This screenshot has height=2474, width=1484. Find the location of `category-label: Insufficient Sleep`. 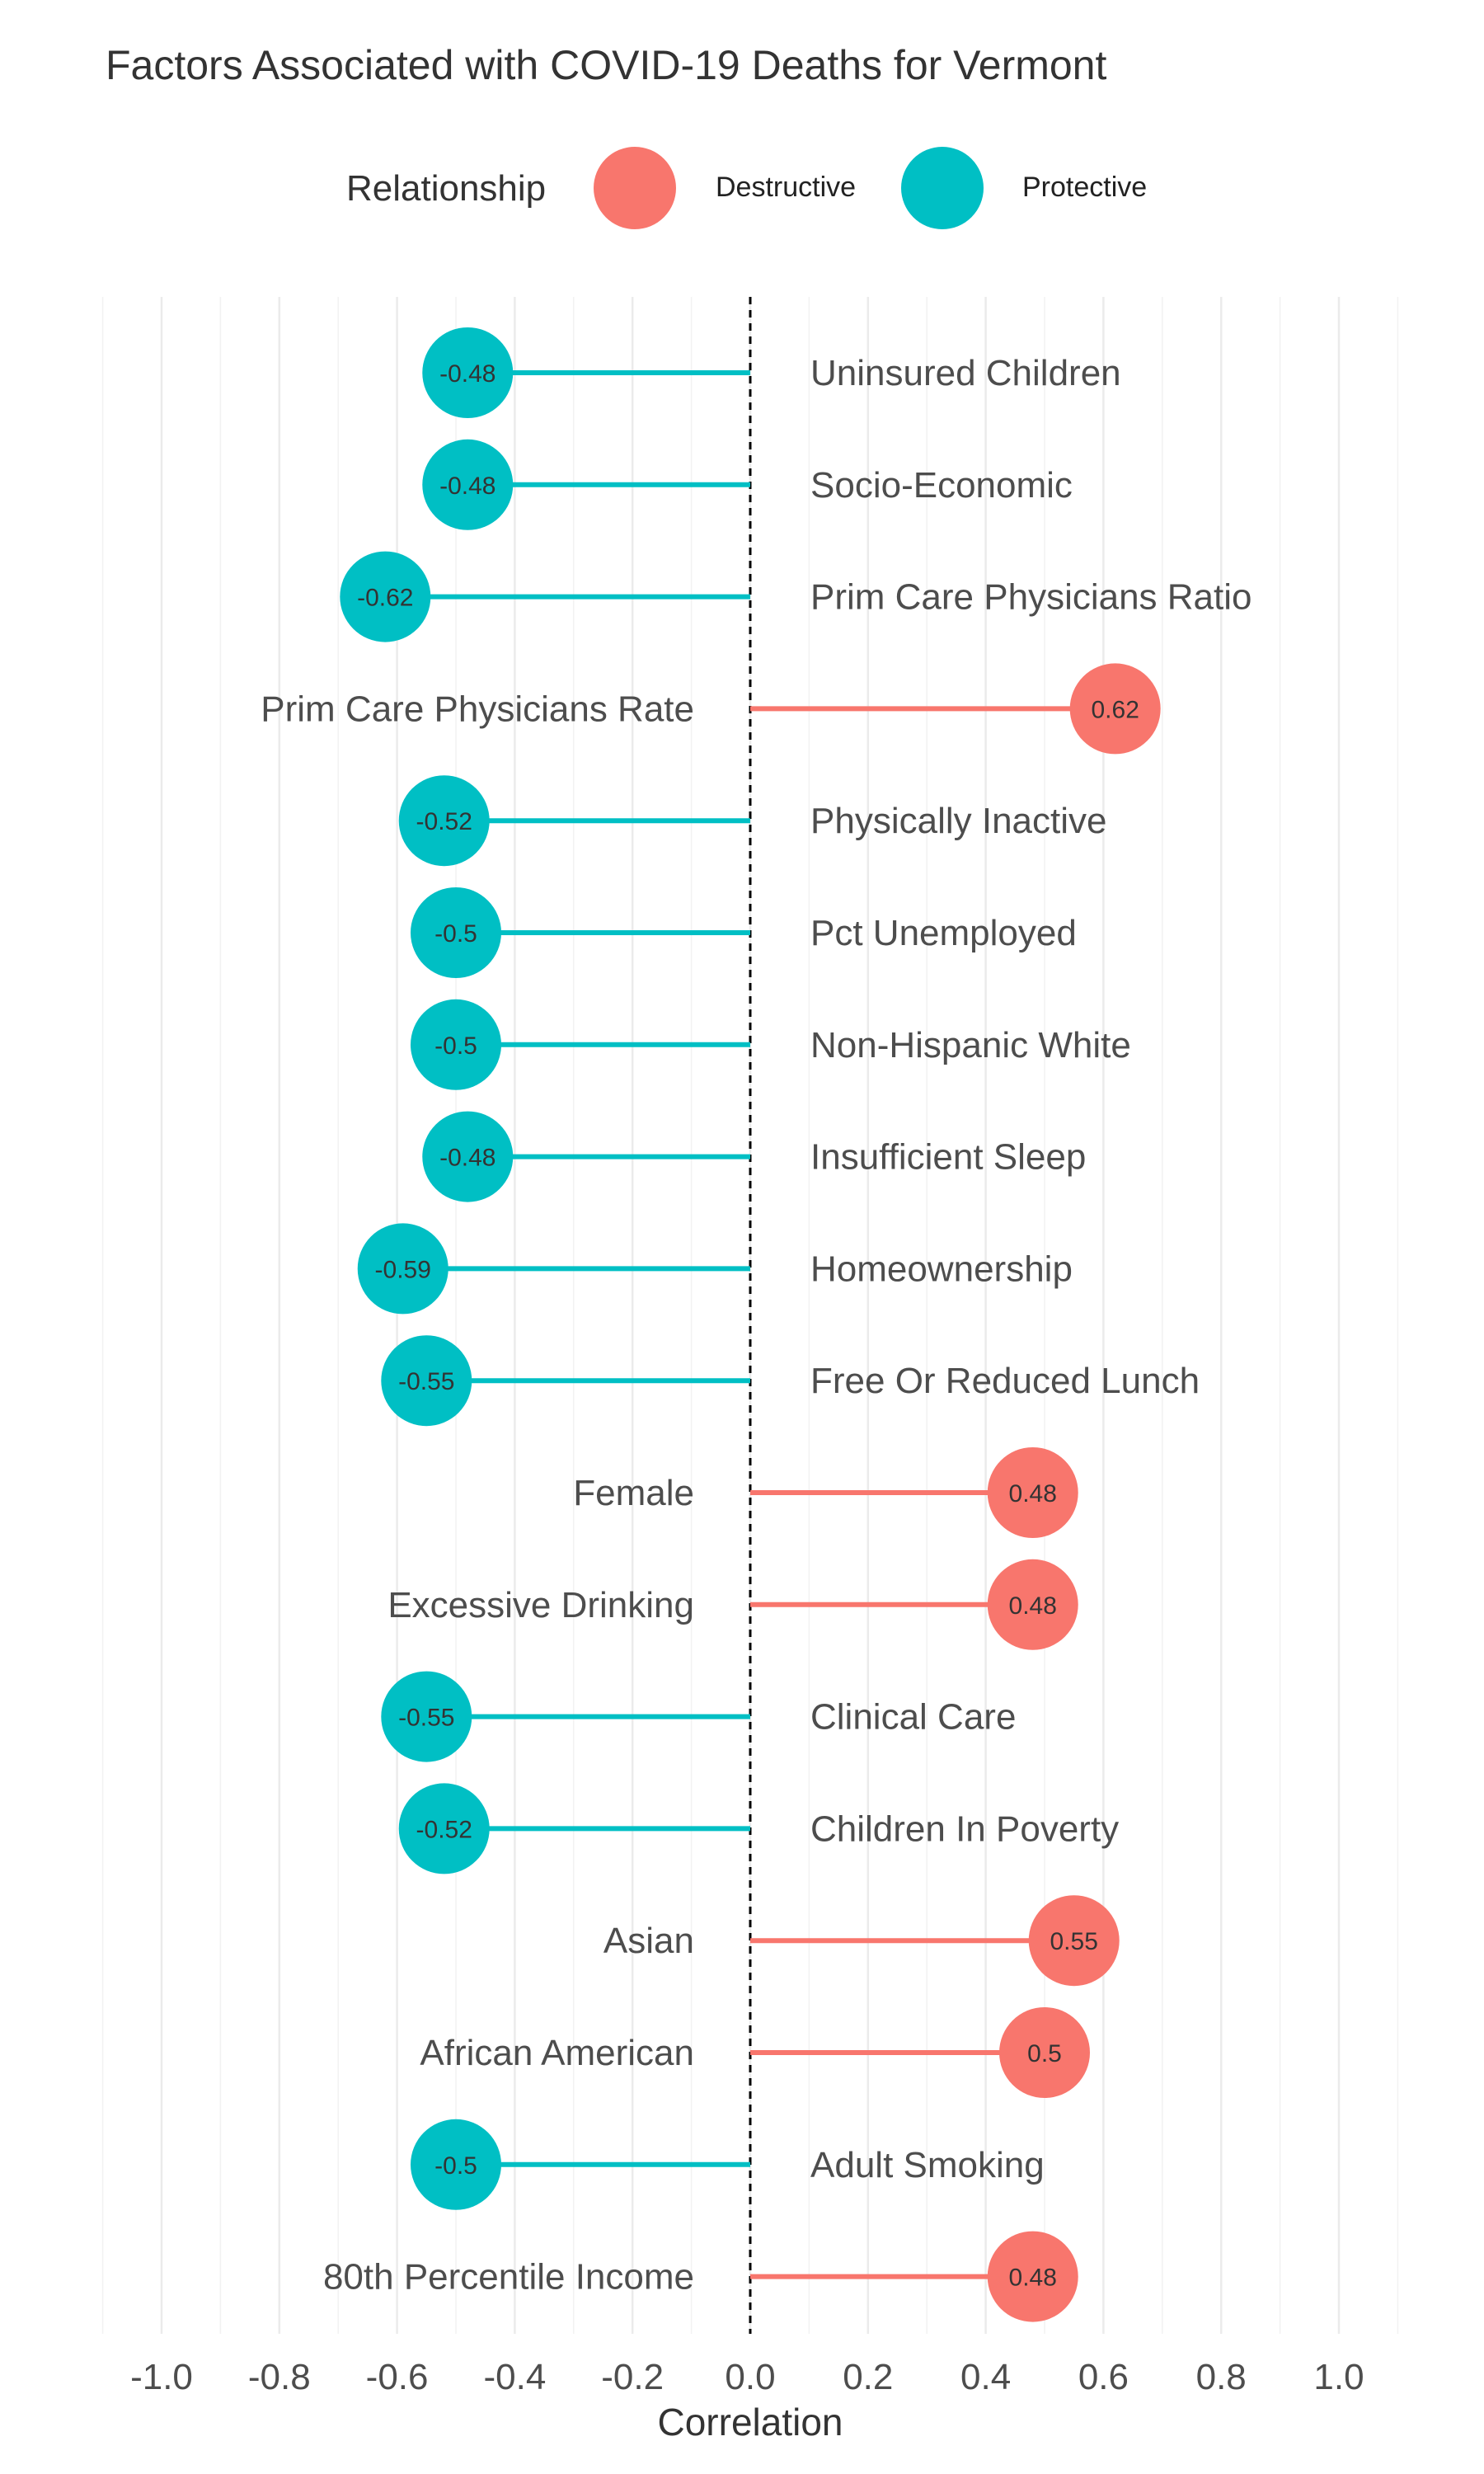

category-label: Insufficient Sleep is located at coordinates (948, 1157).